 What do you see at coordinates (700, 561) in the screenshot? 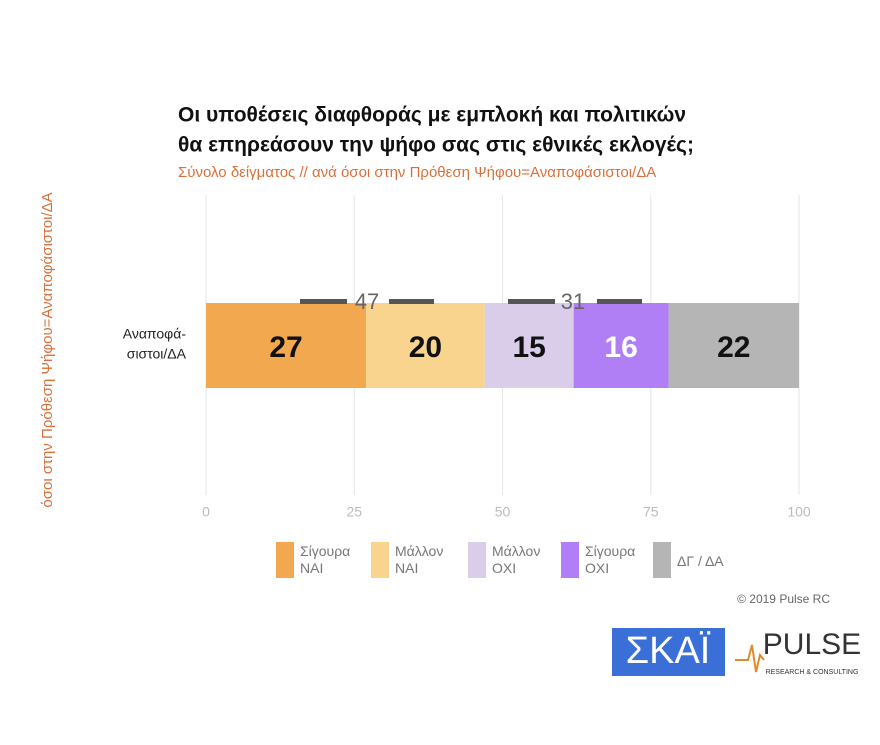
I see `legend-label: ΔΓ / ΔΑ` at bounding box center [700, 561].